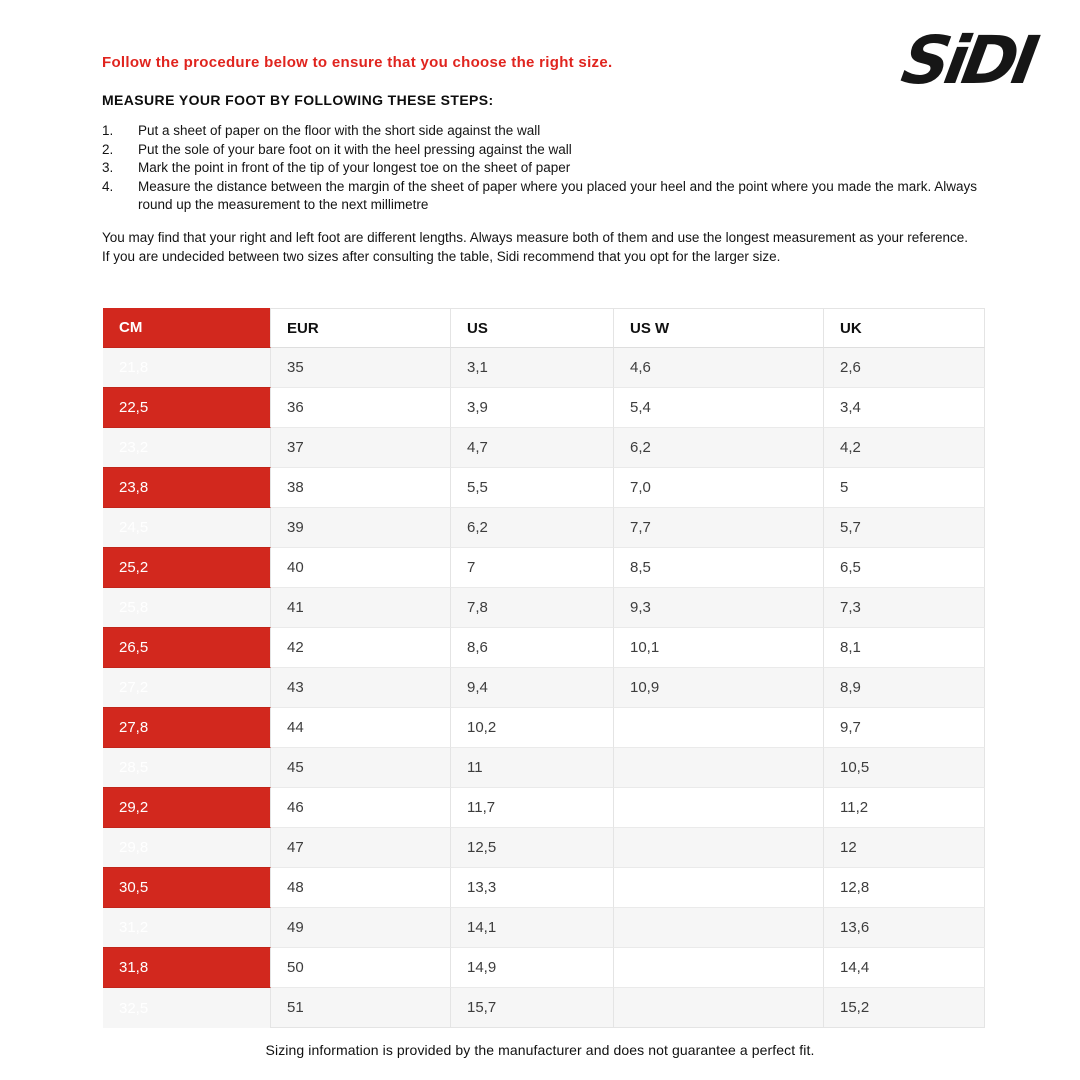 The image size is (1080, 1080). I want to click on size-cell: 49, so click(361, 928).